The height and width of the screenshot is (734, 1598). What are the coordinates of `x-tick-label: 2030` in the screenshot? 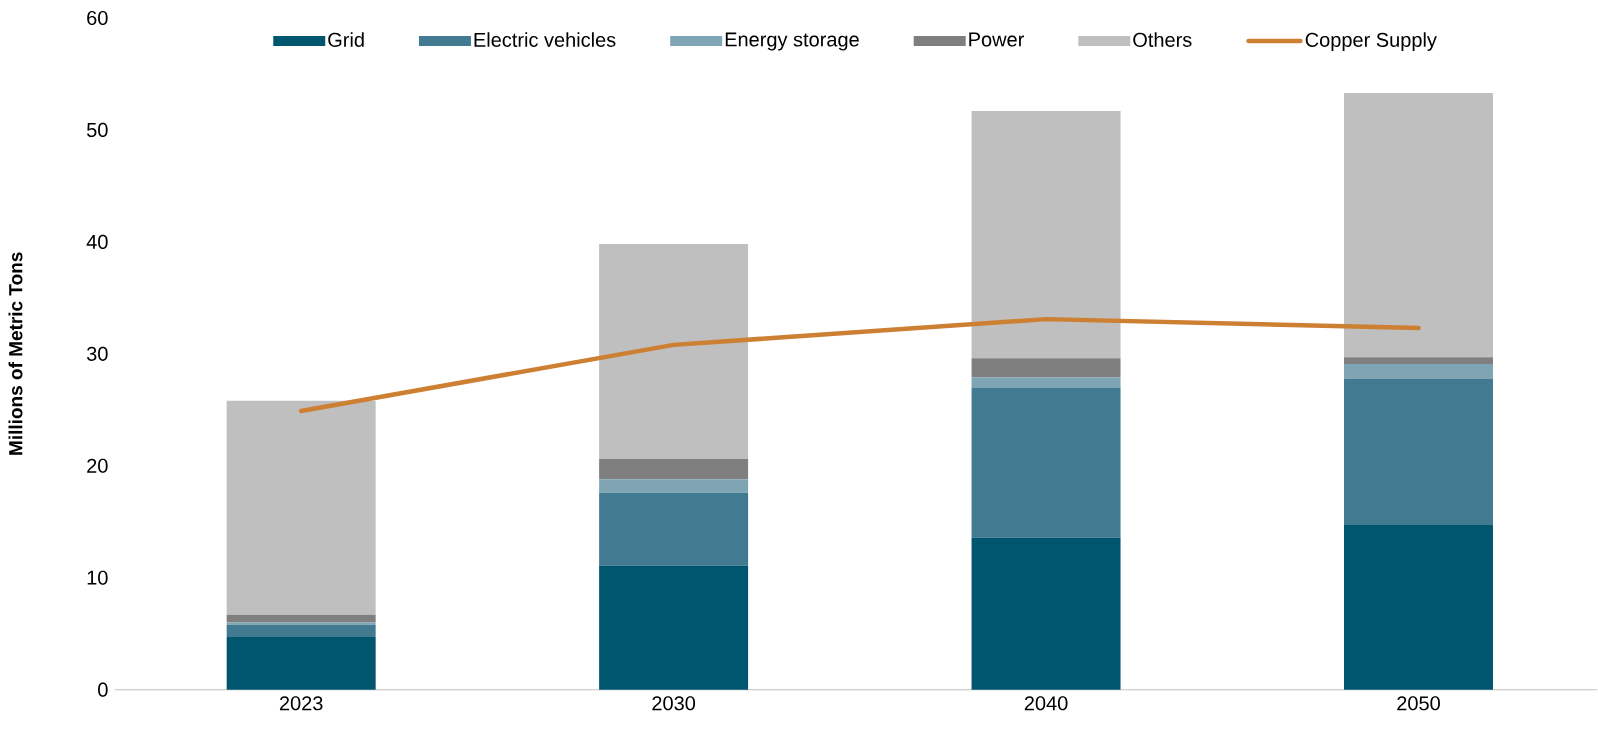 It's located at (674, 703).